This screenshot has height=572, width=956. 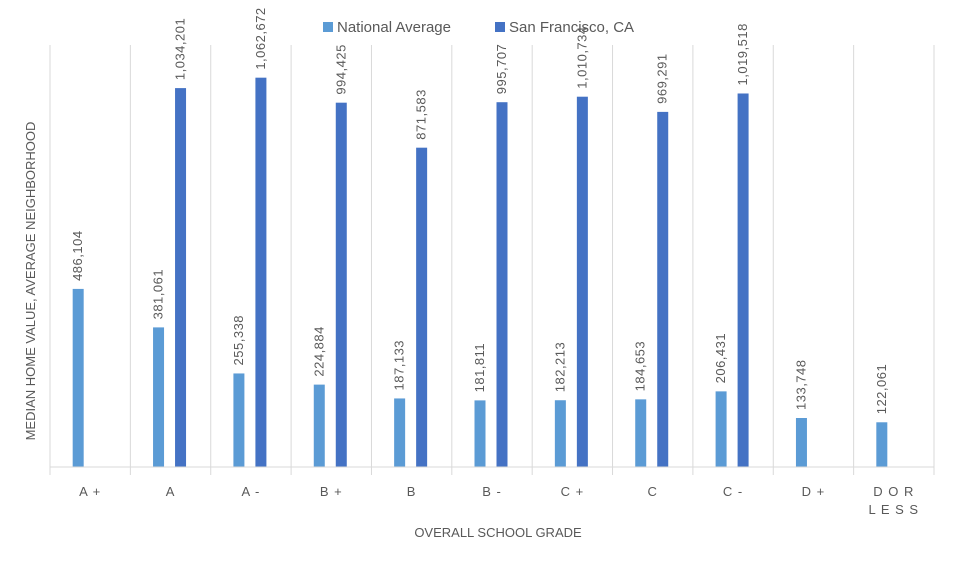 I want to click on data-label: 381,061, so click(x=158, y=294).